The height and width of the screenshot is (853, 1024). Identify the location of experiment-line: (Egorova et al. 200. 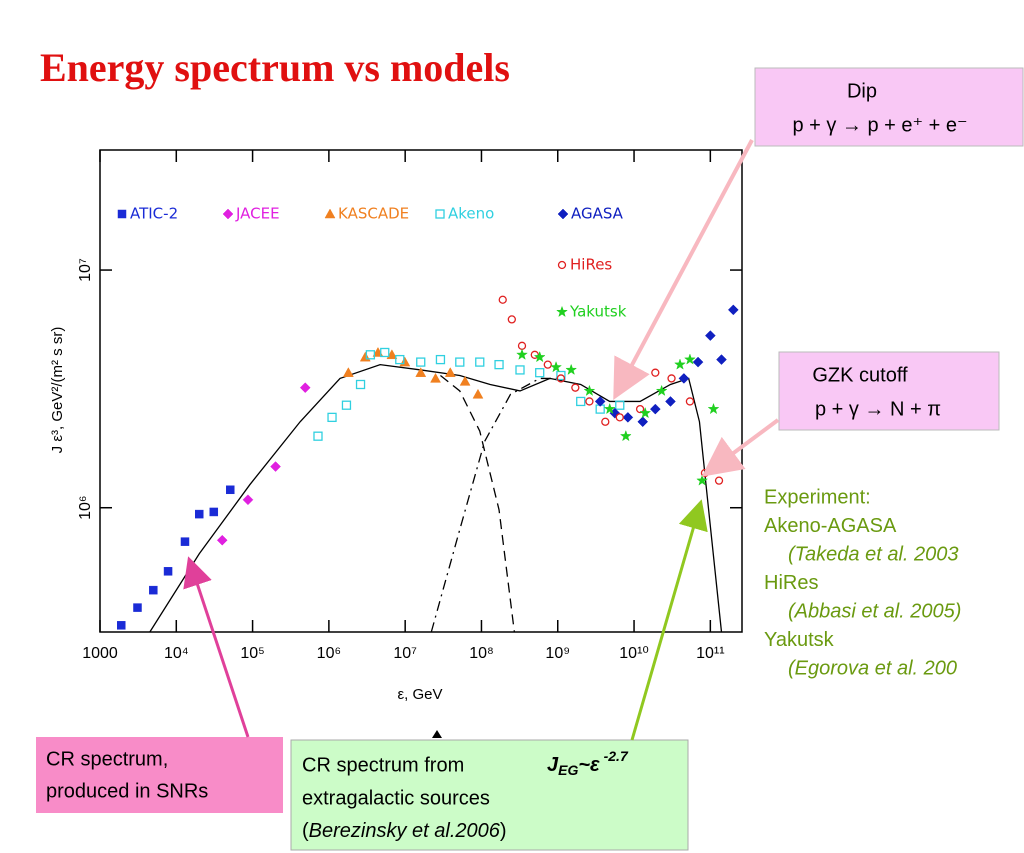
(872, 668).